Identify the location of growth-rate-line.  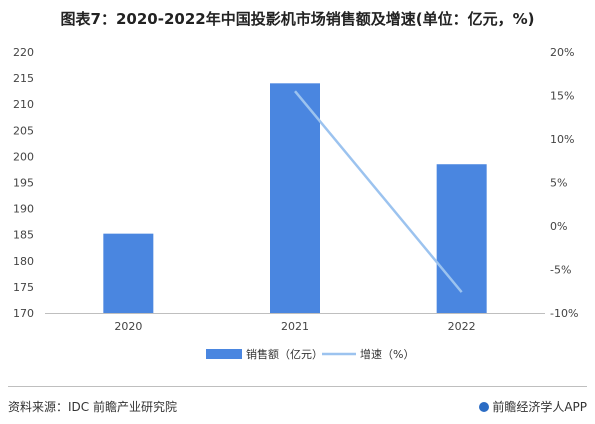
(378, 191).